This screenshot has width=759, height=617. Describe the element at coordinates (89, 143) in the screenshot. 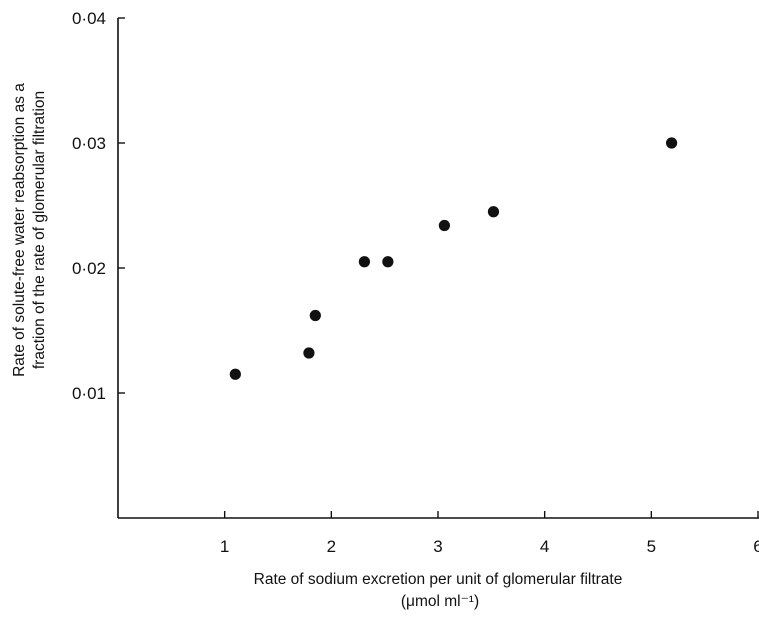

I see `y-tick-label: 0·03` at that location.